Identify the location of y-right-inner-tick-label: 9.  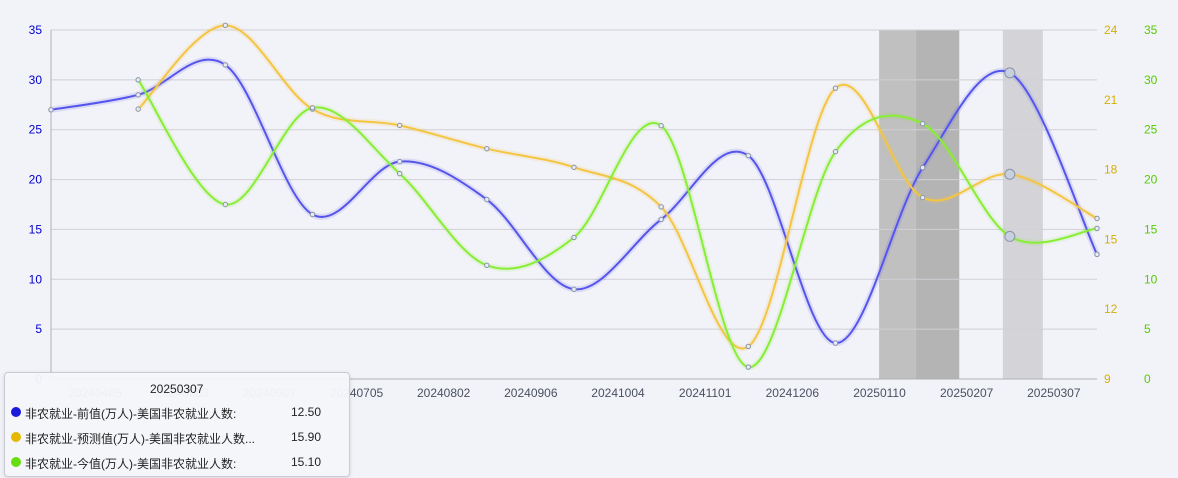
(1107, 379).